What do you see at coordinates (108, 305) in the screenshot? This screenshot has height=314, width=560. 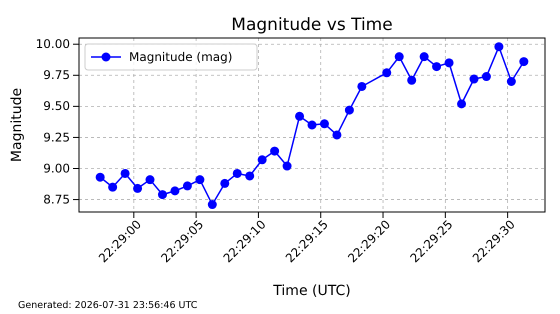 I see `text: Generated: 2026-07-31 23:56:46 UTC` at bounding box center [108, 305].